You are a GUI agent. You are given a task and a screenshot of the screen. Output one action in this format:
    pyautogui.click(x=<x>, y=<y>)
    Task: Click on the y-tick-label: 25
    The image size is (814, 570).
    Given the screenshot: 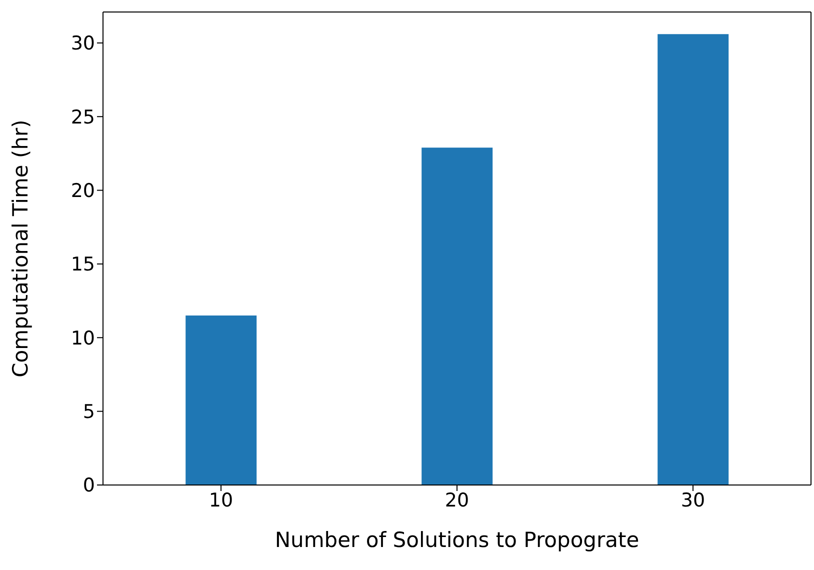 What is the action you would take?
    pyautogui.click(x=82, y=117)
    